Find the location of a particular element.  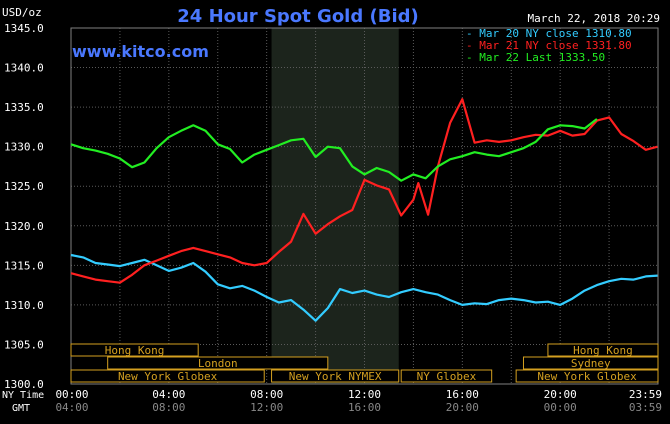

market-session-label: London is located at coordinates (218, 363).